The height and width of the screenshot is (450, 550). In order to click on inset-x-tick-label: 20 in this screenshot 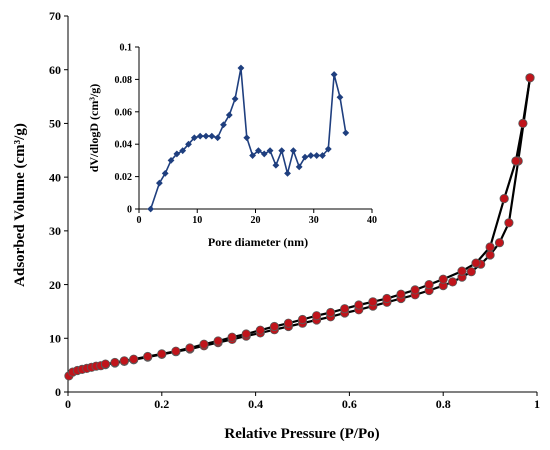, I will do `click(256, 220)`.